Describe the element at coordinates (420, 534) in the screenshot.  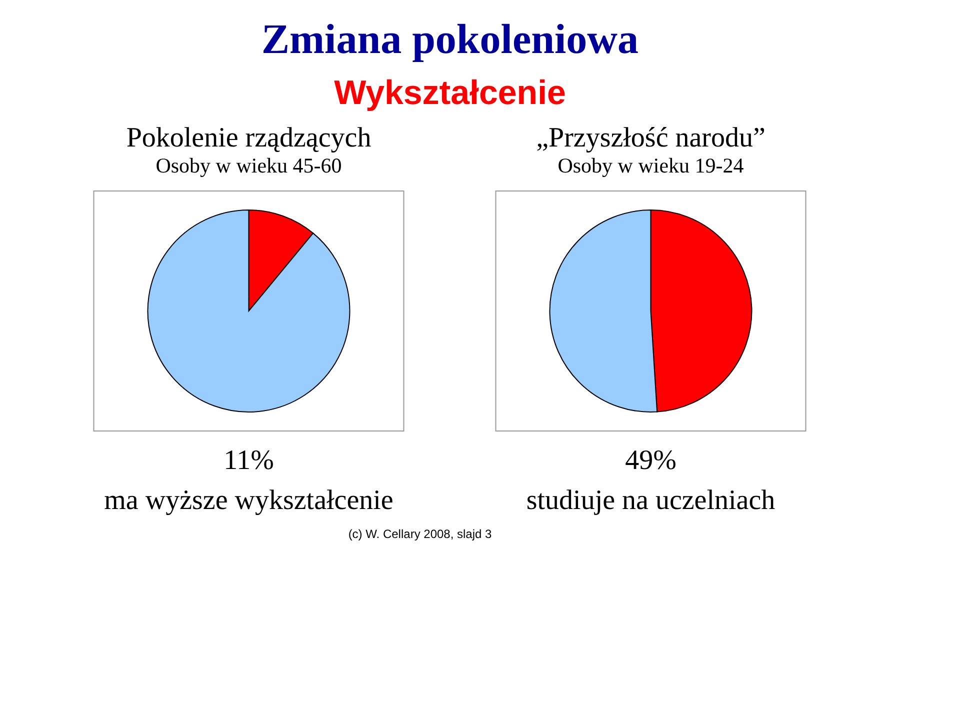
I see `text: (c) W. Cellary 2008, slajd 3` at that location.